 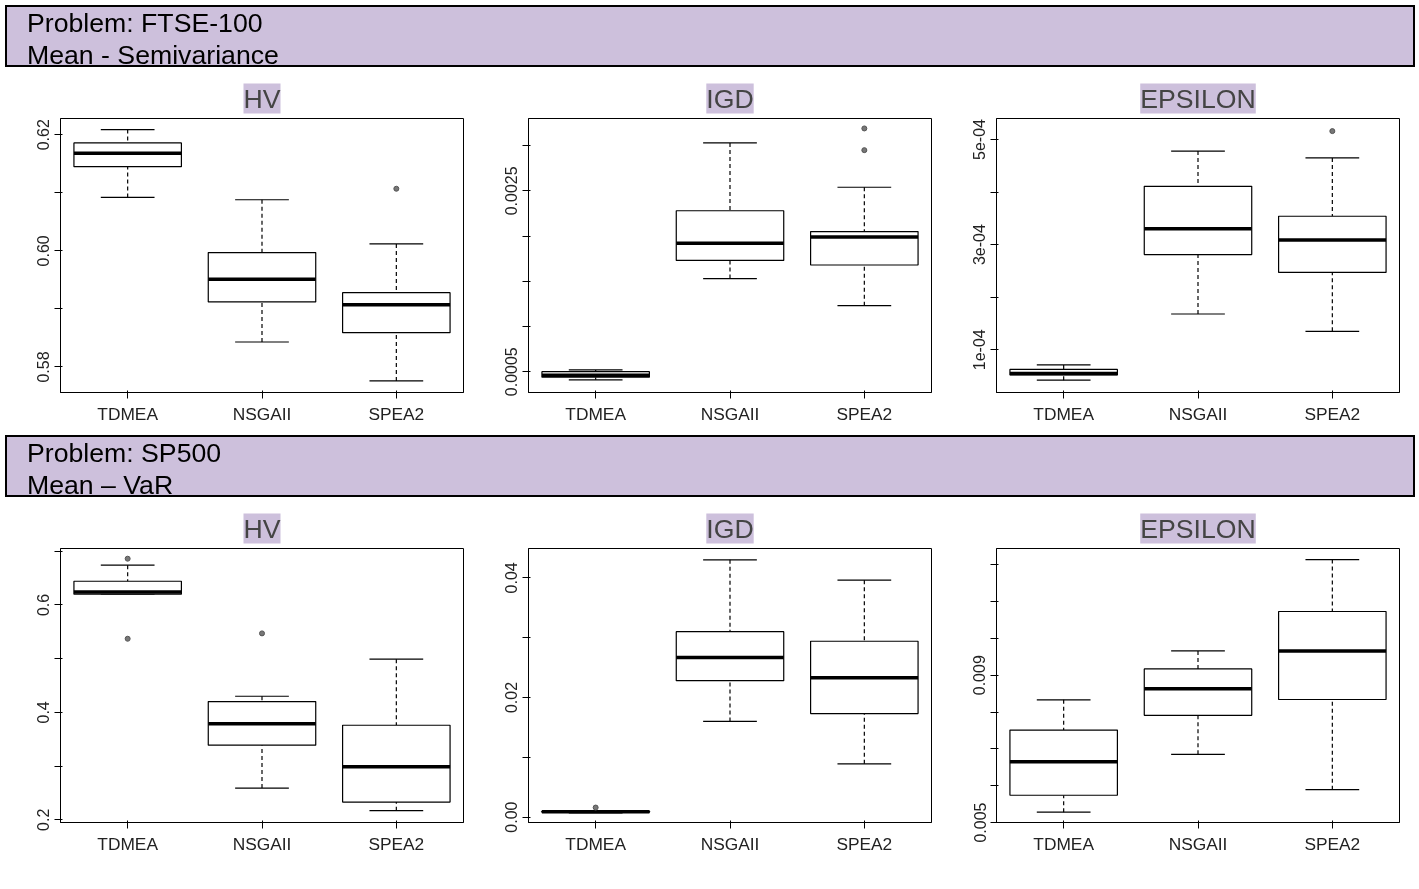 What do you see at coordinates (44, 367) in the screenshot?
I see `y-tick-label: 0.58` at bounding box center [44, 367].